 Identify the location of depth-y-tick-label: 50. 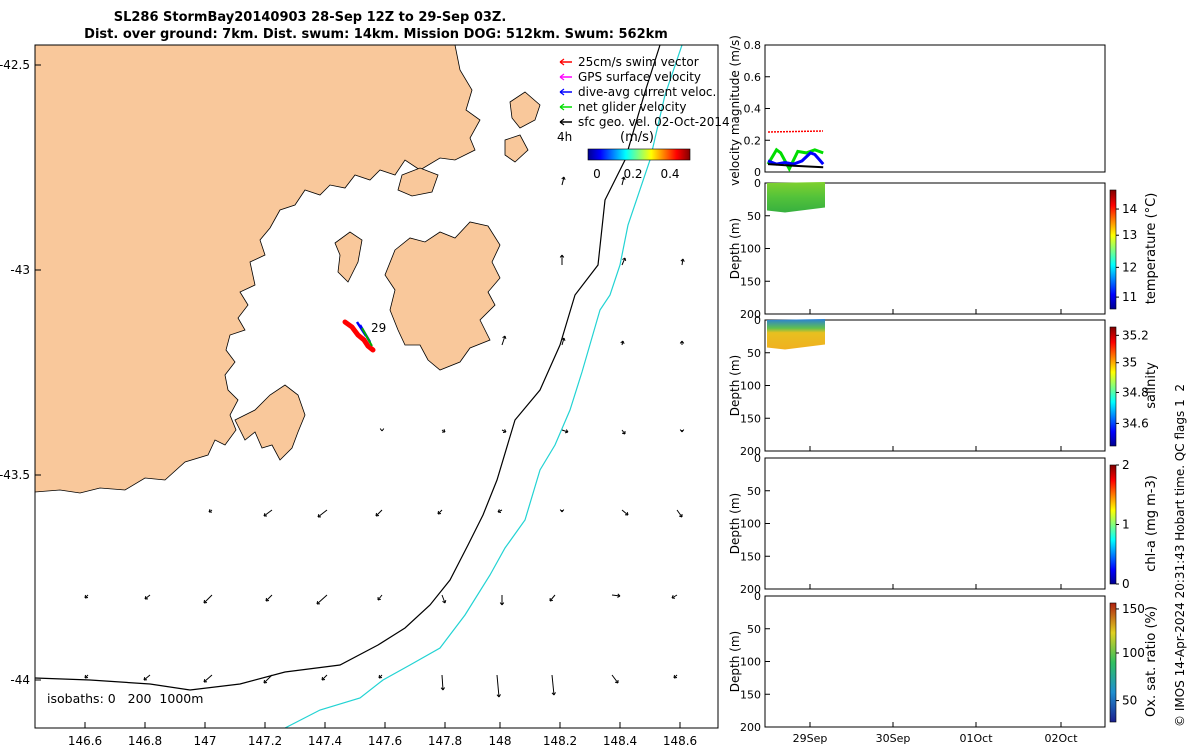
(754, 216).